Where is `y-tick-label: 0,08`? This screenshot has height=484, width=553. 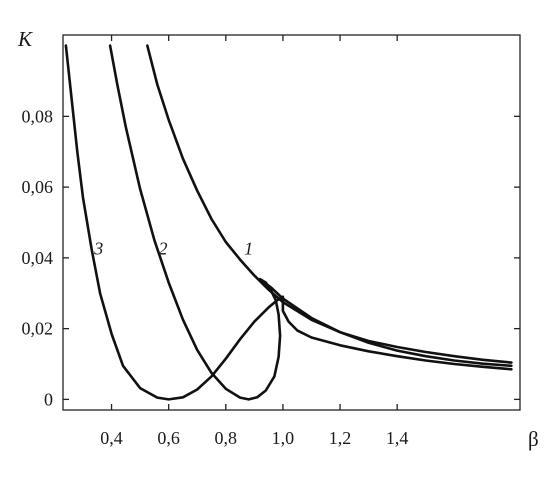
y-tick-label: 0,08 is located at coordinates (38, 116).